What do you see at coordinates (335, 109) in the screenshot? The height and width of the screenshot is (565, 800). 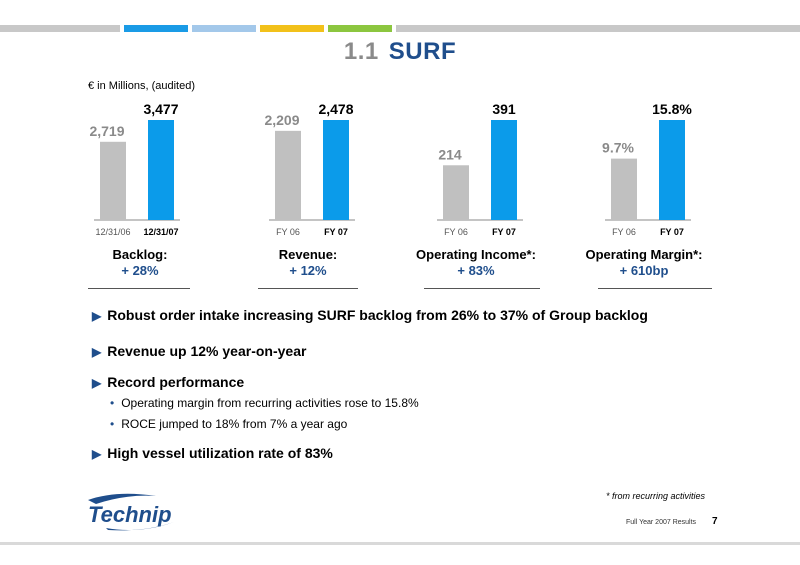 I see `bar-value-label: 2,478` at bounding box center [335, 109].